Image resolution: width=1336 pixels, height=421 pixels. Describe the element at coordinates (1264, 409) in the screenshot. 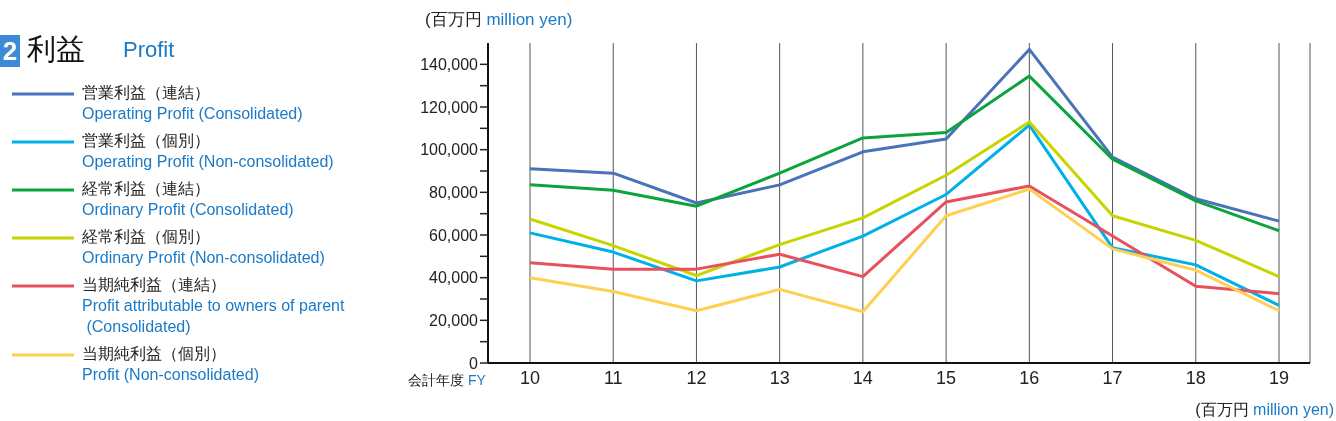

I see `text: (百万円 million yen)` at that location.